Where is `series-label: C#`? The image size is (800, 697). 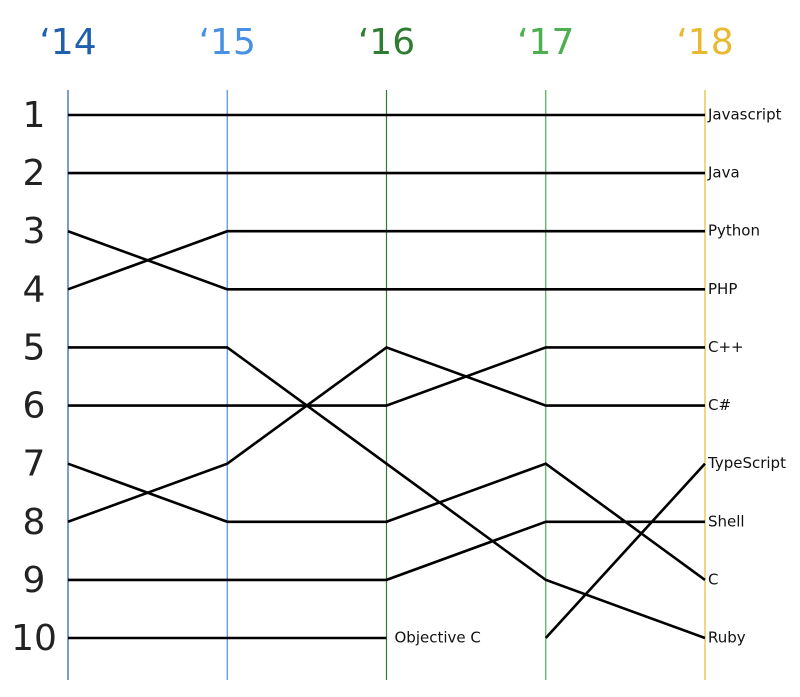
series-label: C# is located at coordinates (719, 405).